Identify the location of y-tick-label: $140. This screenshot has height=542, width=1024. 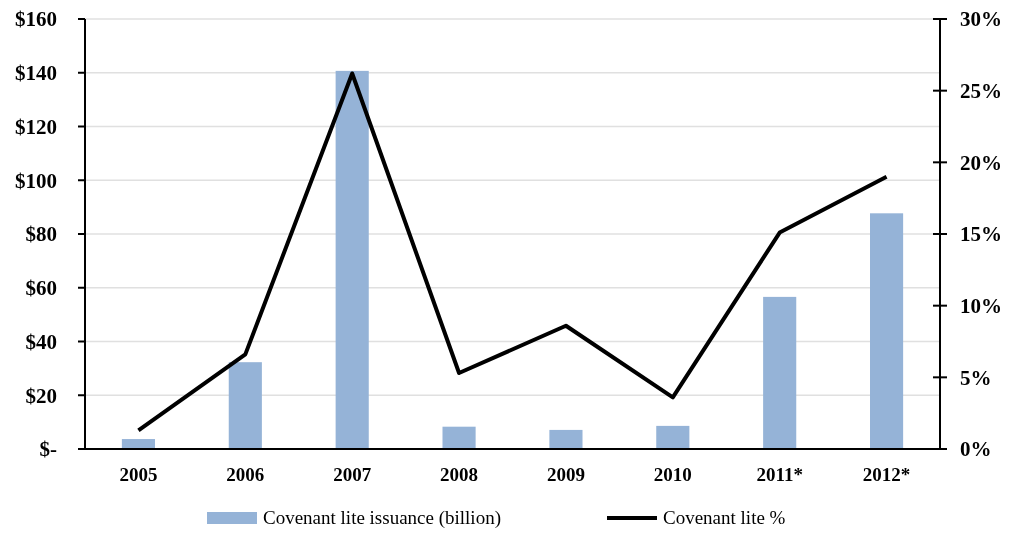
(36, 73).